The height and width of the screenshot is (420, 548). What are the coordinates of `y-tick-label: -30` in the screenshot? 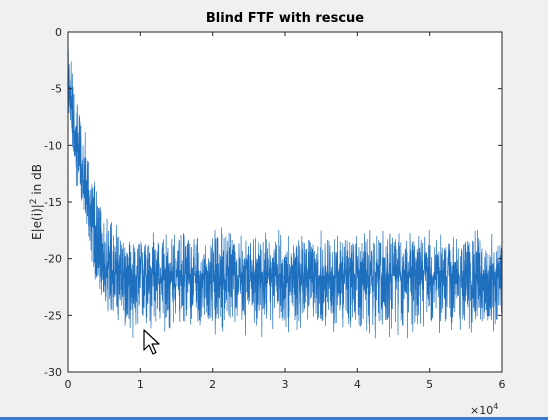 It's located at (53, 372).